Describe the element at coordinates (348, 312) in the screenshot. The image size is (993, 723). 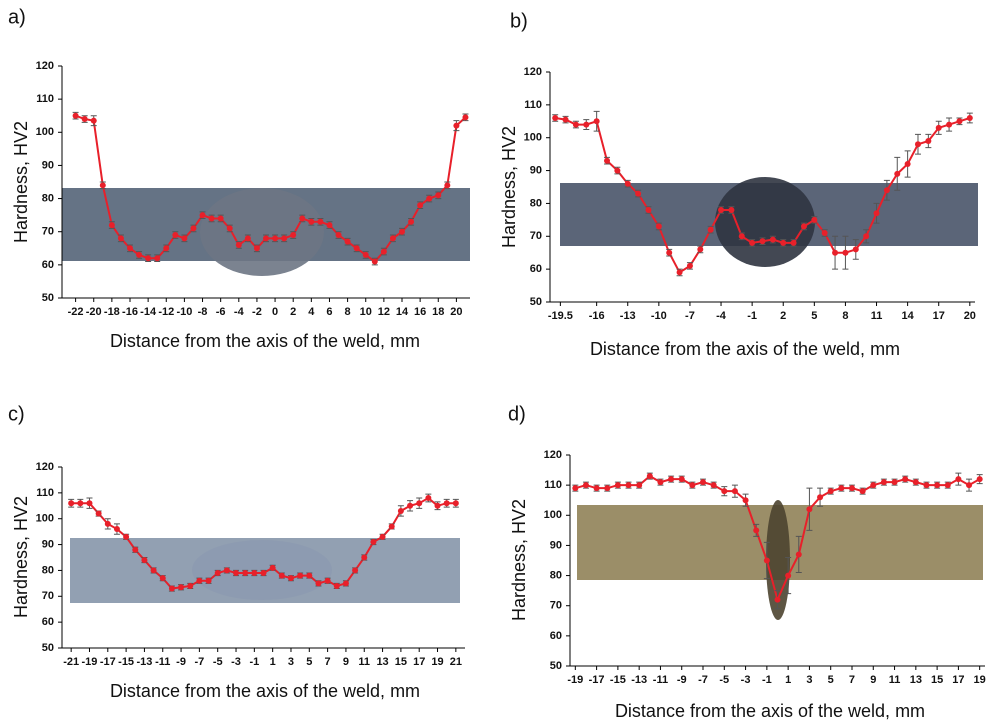
I see `x-tick-label: 8` at that location.